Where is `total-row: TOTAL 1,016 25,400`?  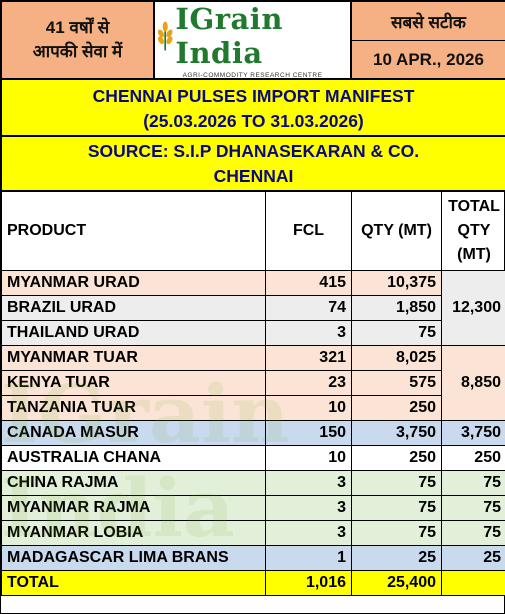 total-row: TOTAL 1,016 25,400 is located at coordinates (253, 583).